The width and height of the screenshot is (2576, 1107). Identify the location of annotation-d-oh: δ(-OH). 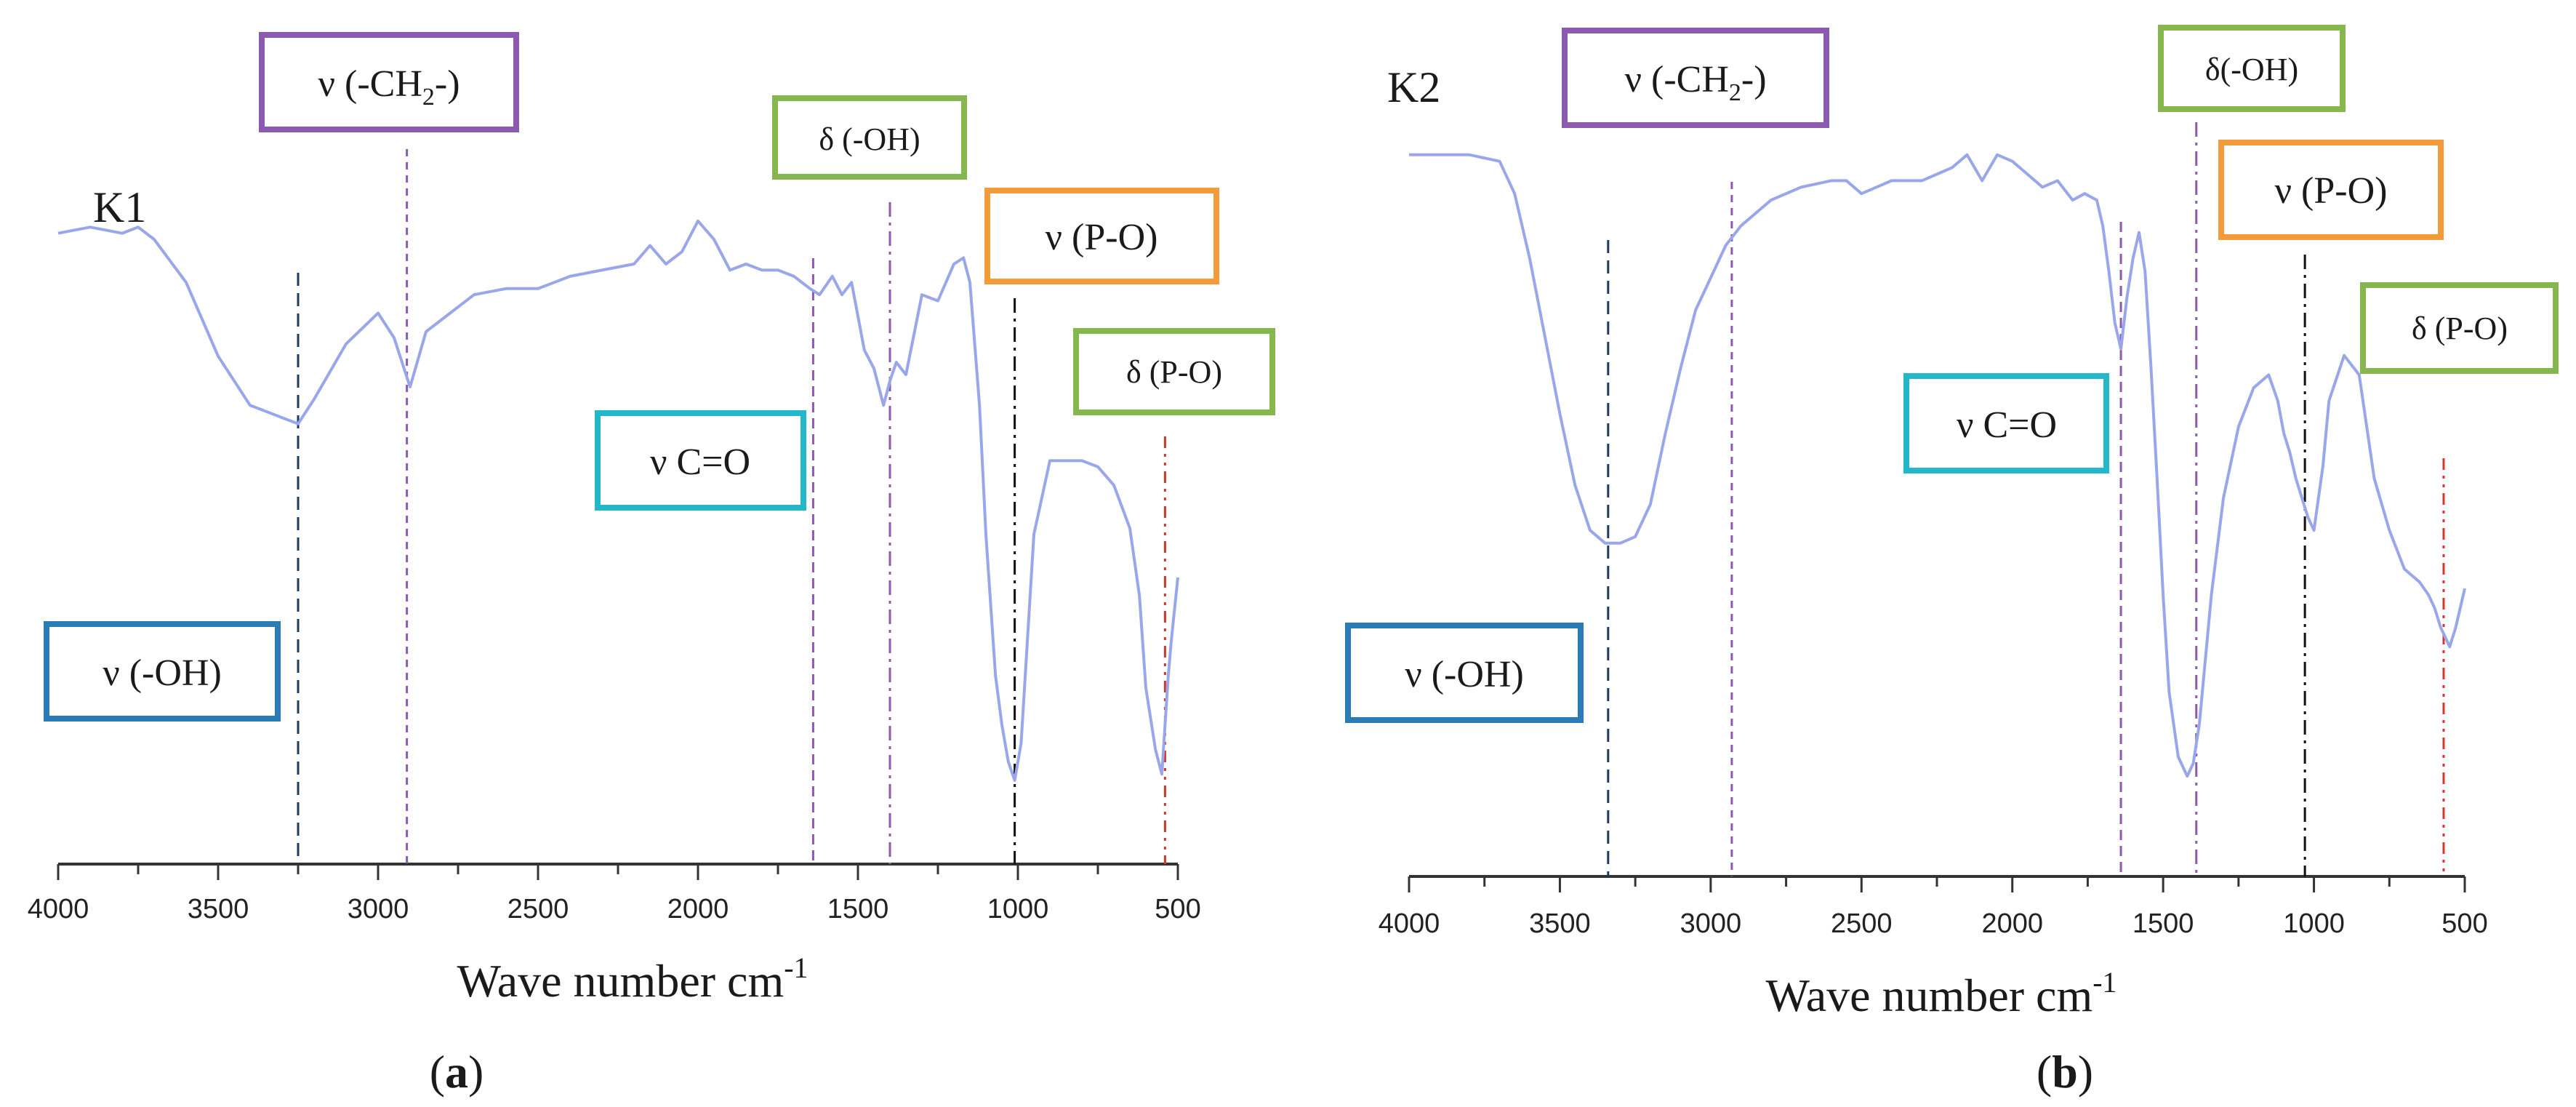
(2252, 69).